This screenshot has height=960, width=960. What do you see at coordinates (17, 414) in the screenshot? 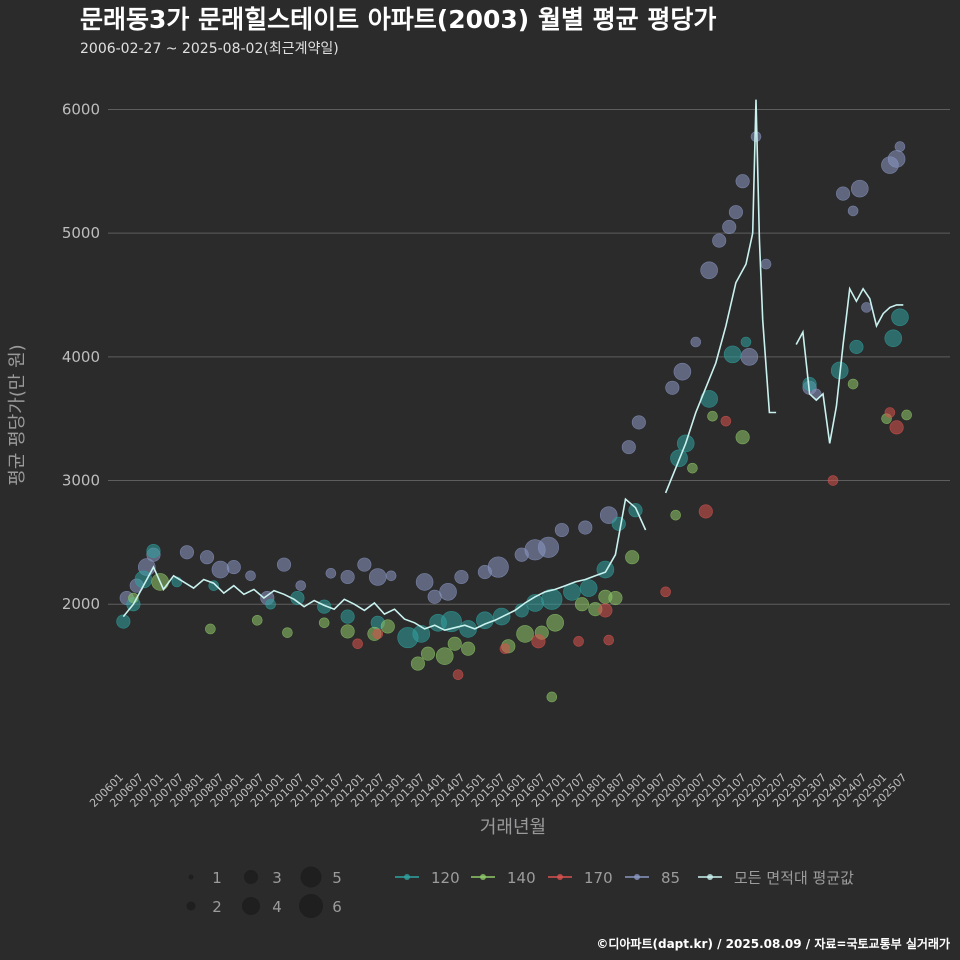
I see `y-axis-label: 평균 평당가(만 원)` at bounding box center [17, 414].